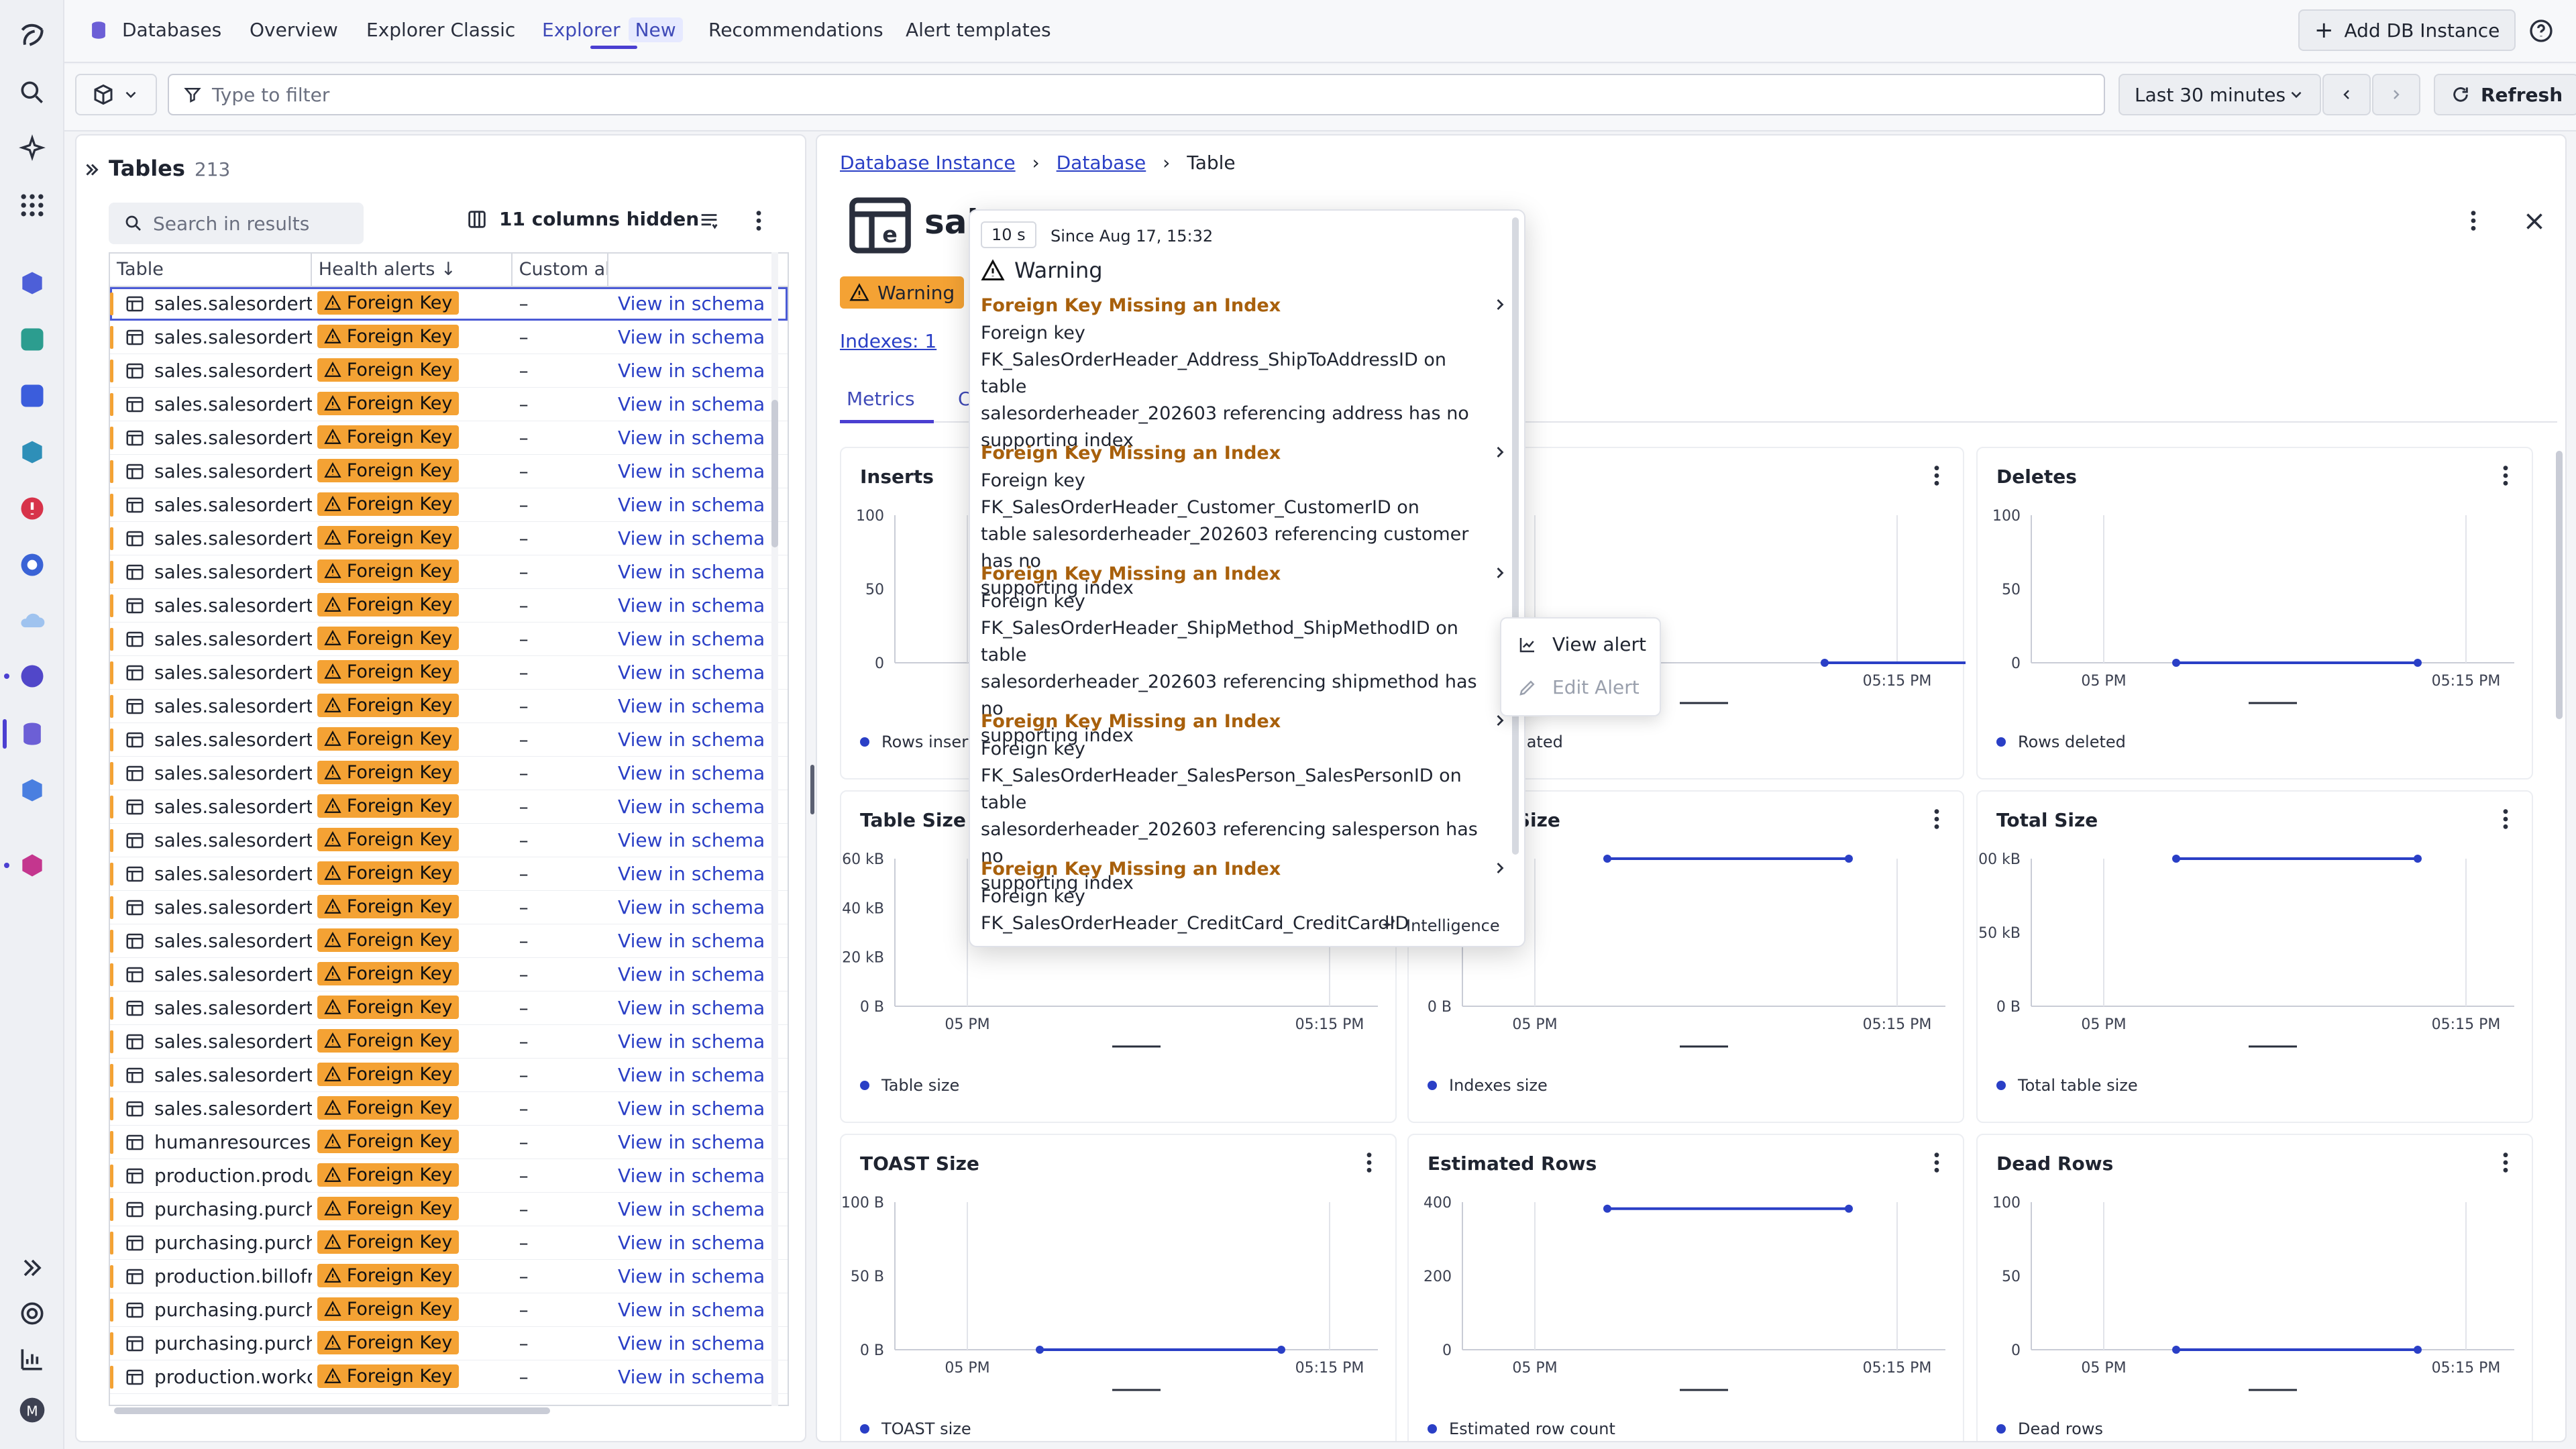  I want to click on panel-resize-handle, so click(812, 789).